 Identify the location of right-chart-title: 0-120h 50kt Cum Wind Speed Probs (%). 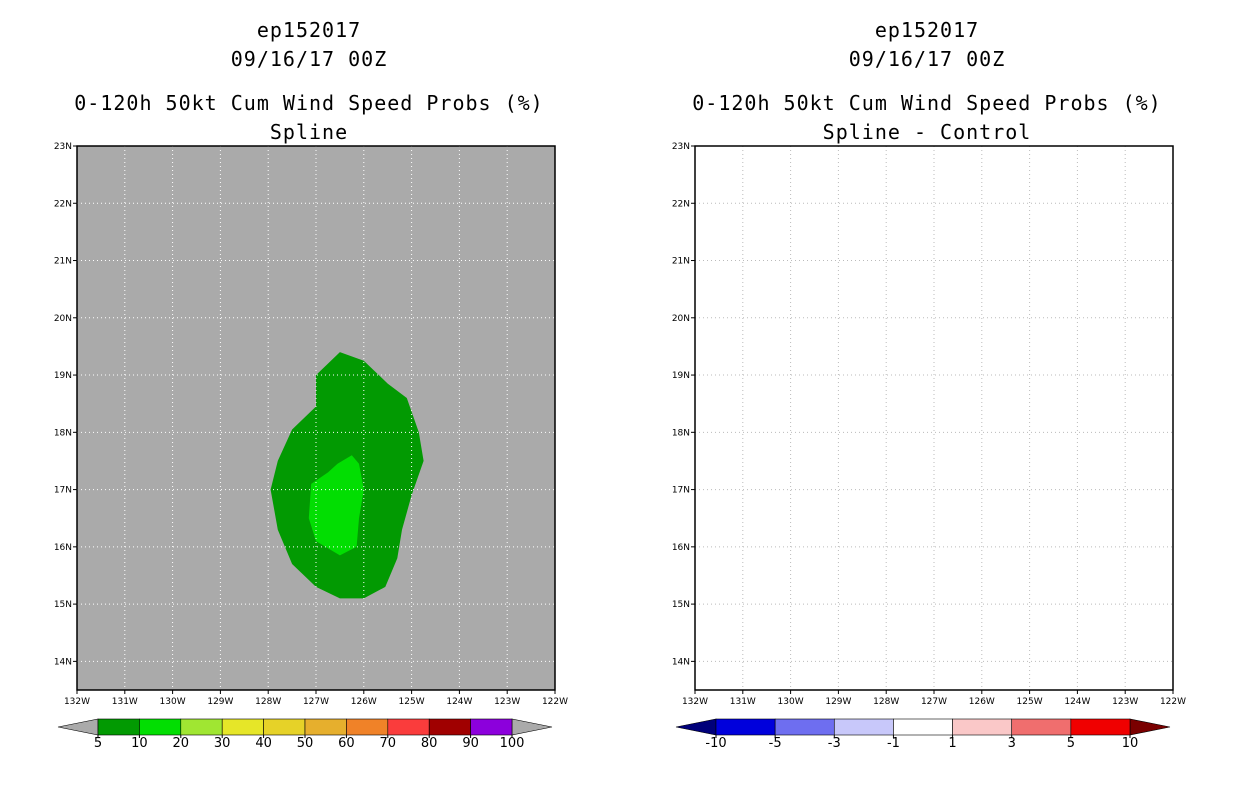
(927, 103).